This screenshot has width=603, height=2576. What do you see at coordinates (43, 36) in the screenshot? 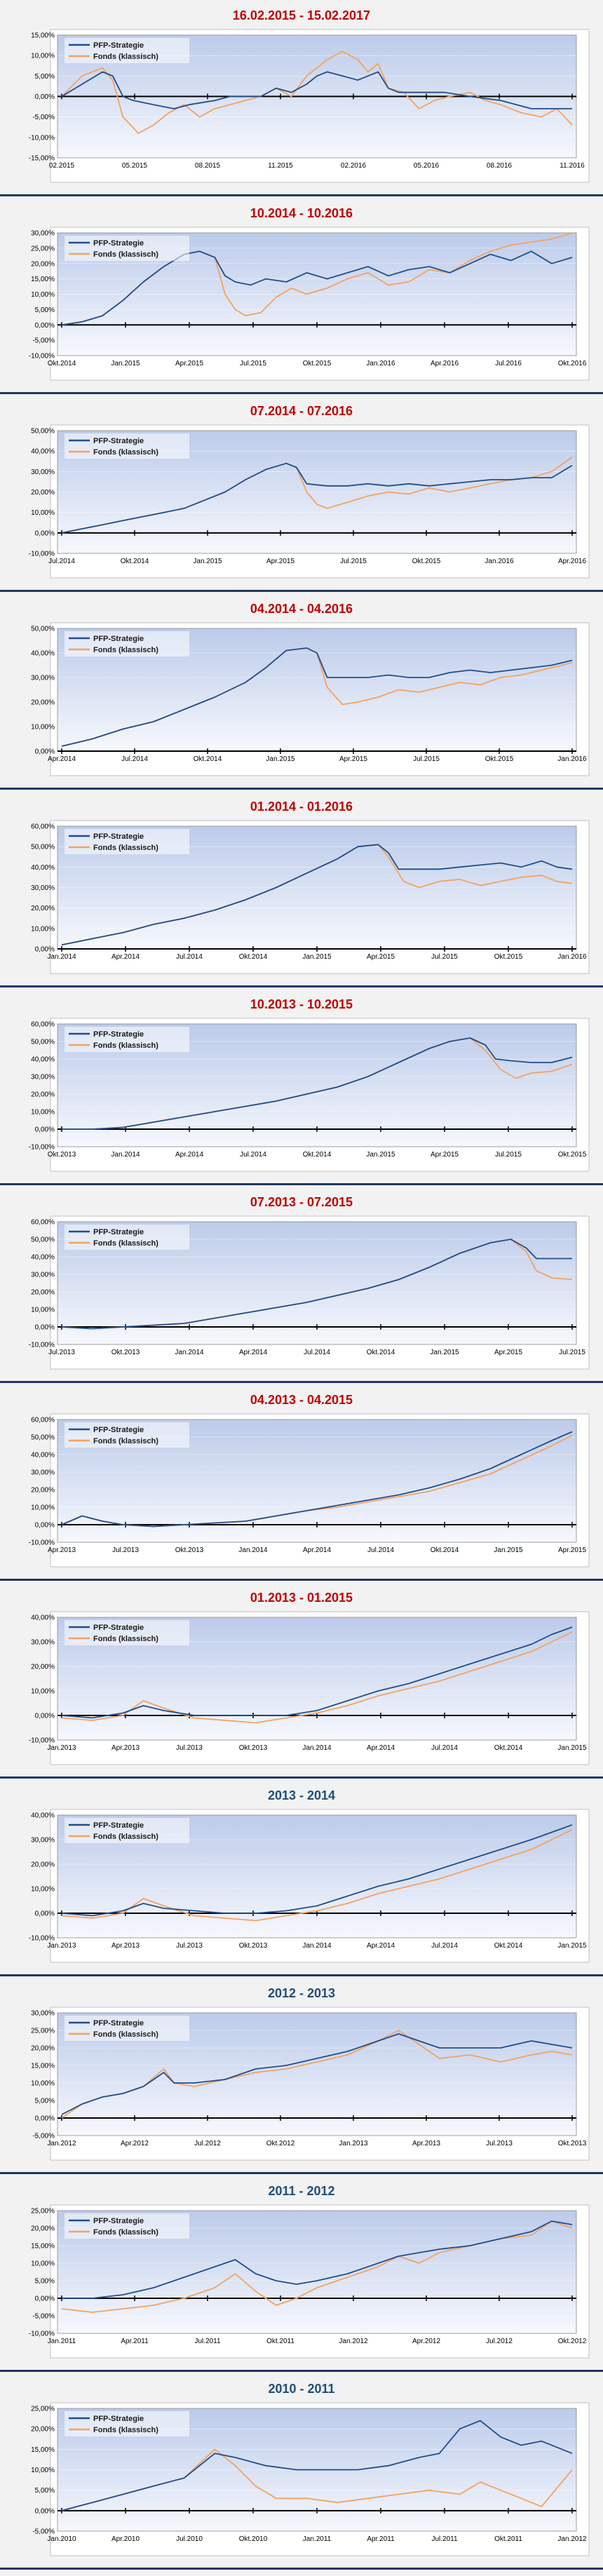
I see `y-tick-label: 15,00%` at bounding box center [43, 36].